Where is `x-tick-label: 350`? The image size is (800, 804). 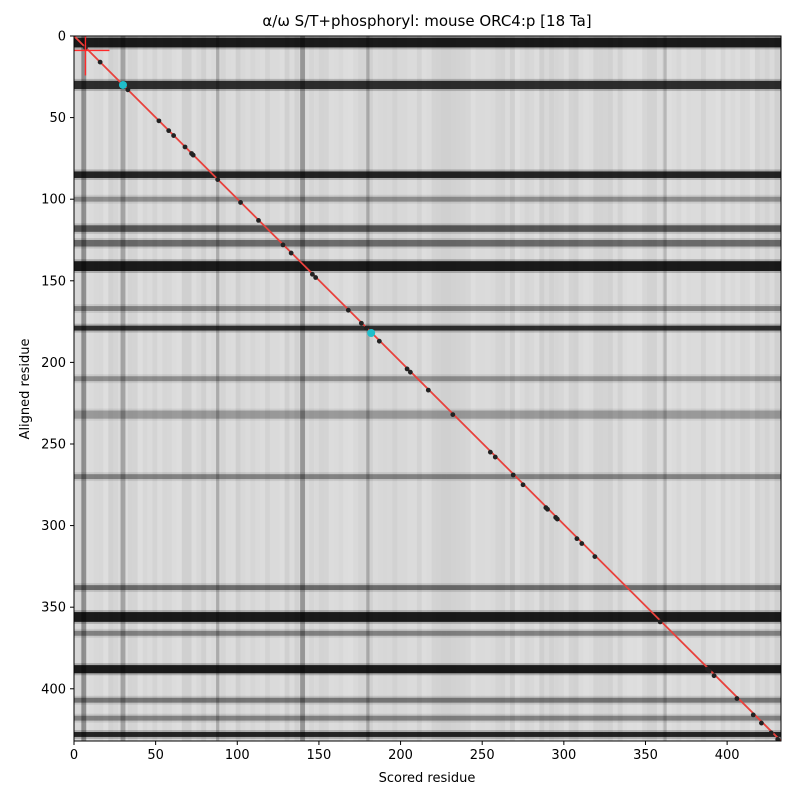 x-tick-label: 350 is located at coordinates (645, 755).